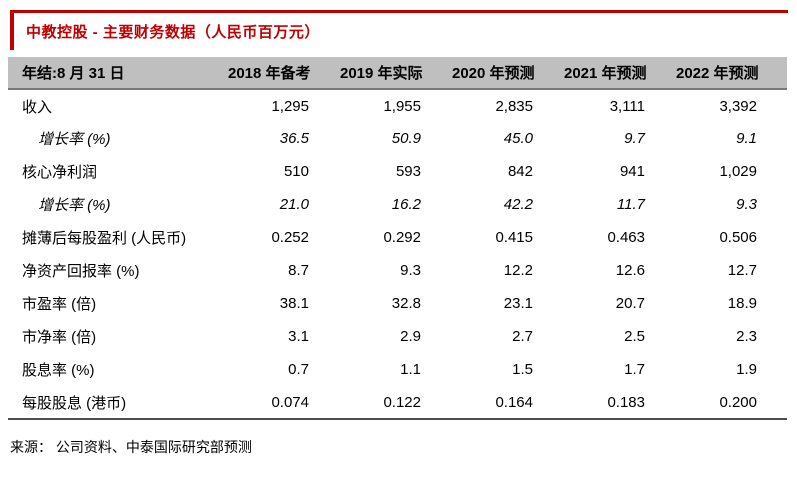 The width and height of the screenshot is (797, 484). I want to click on row-label: 市净率 (倍), so click(59, 337).